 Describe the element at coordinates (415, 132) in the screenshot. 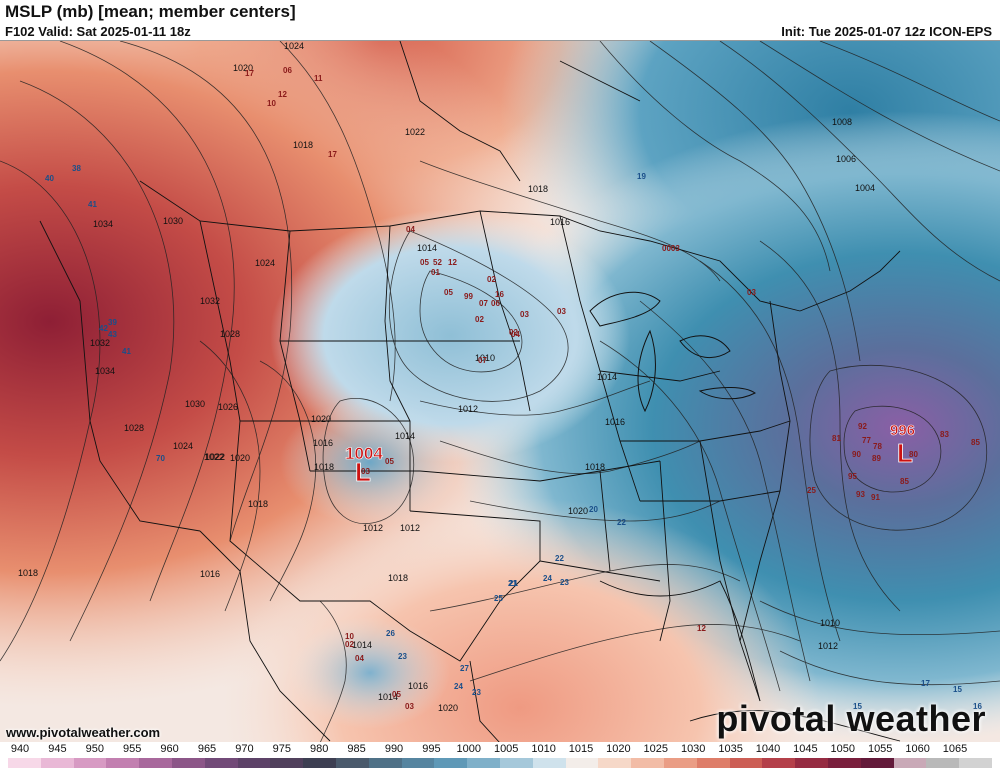

I see `svg-text: 1022` at that location.